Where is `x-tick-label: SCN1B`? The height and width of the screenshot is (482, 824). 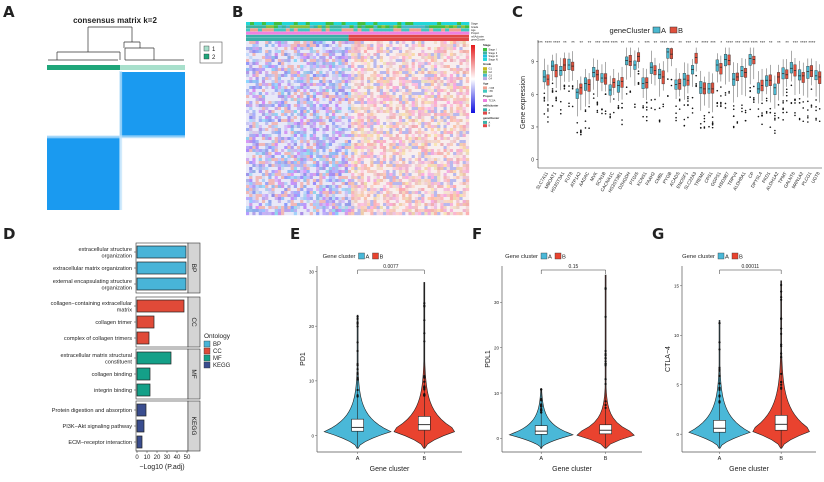
x-tick-label: SCN1B is located at coordinates (601, 179).